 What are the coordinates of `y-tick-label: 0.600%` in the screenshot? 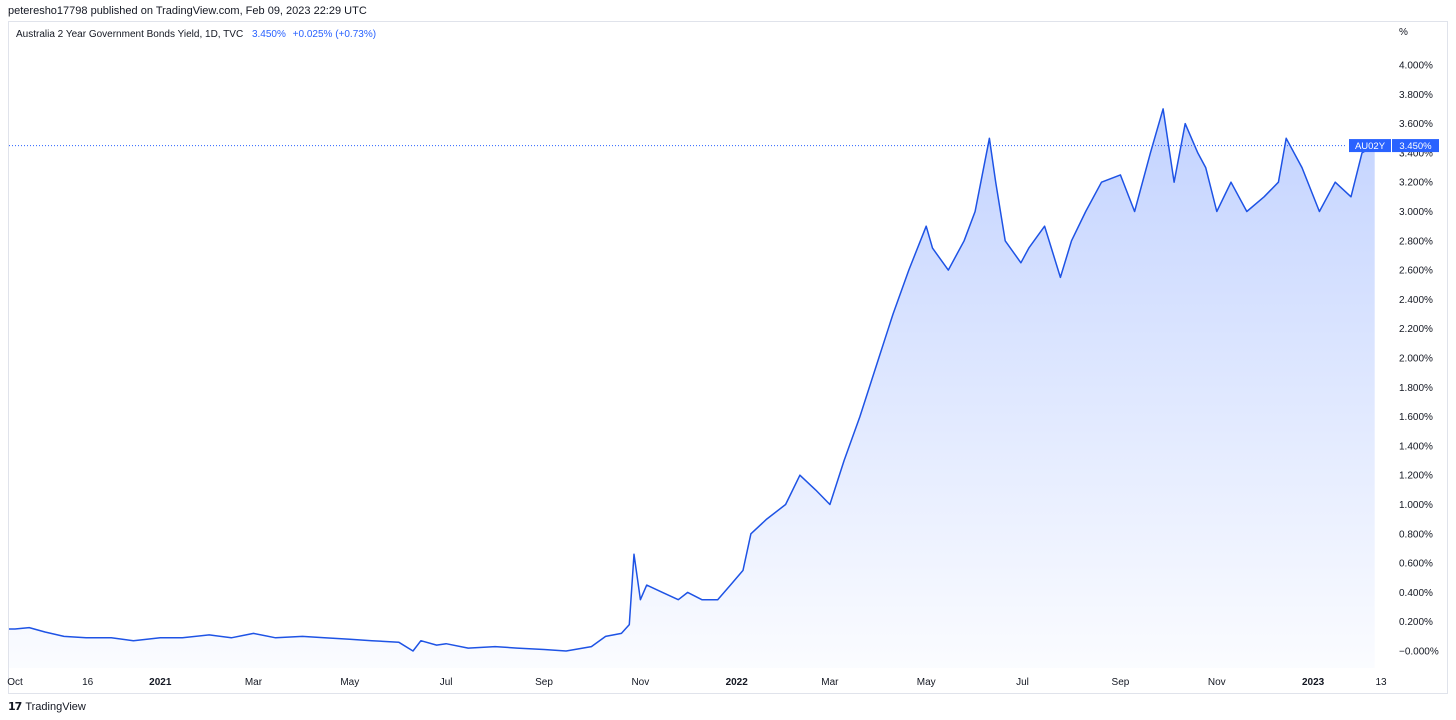 It's located at (1416, 564).